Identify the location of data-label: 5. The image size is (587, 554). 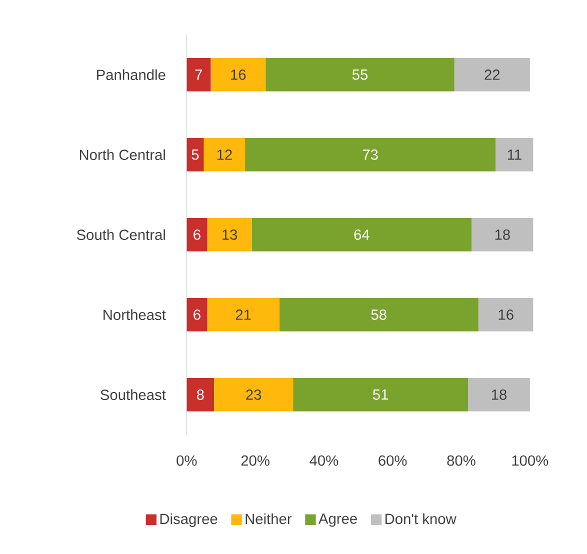
(195, 155).